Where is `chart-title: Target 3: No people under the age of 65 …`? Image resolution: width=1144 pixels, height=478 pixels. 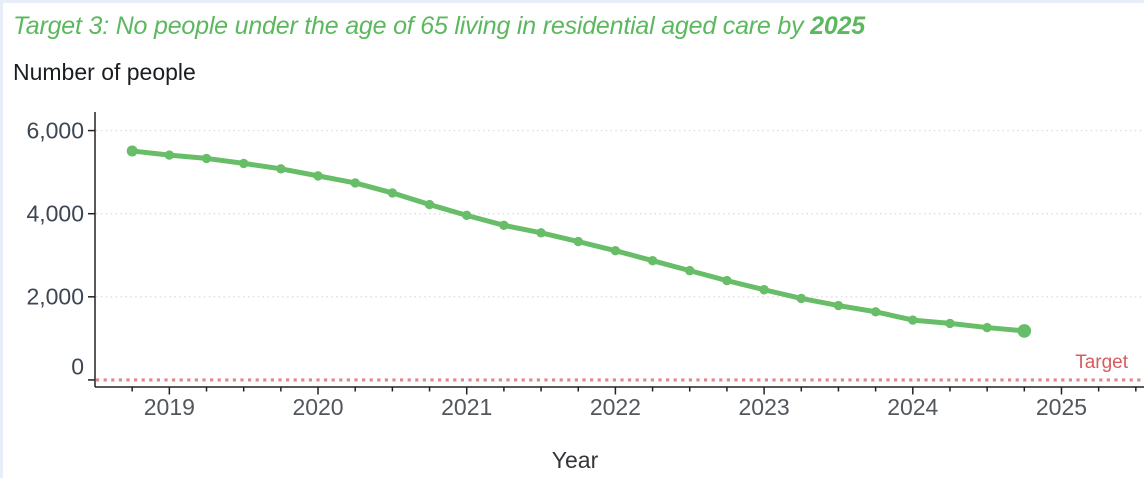 chart-title: Target 3: No people under the age of 65 … is located at coordinates (439, 26).